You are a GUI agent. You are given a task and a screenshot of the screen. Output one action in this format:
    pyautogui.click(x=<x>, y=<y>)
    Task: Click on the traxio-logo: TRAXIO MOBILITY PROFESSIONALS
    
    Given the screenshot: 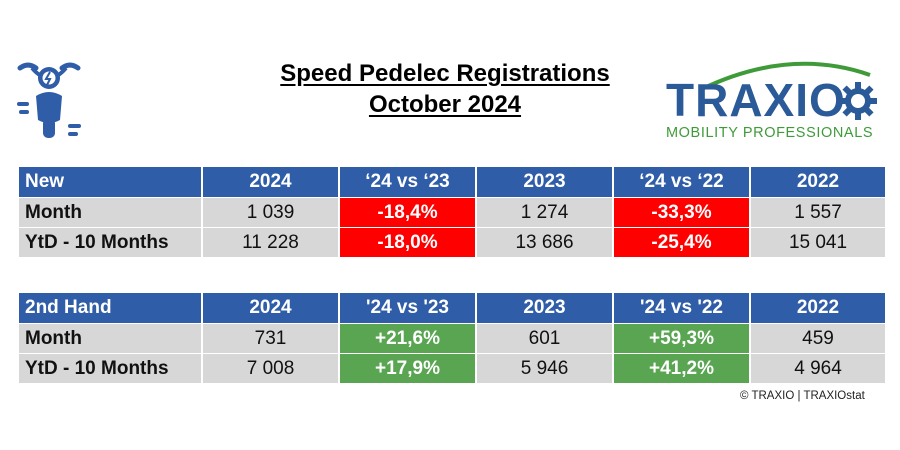 What is the action you would take?
    pyautogui.click(x=772, y=100)
    